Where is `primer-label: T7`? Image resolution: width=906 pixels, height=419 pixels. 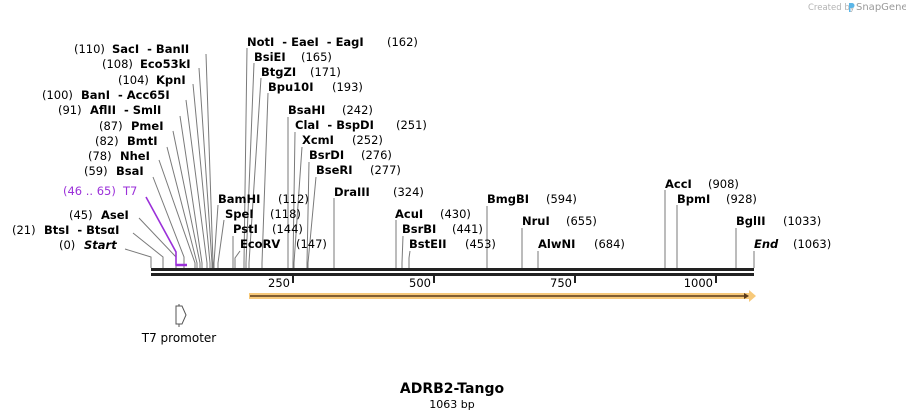 primer-label: T7 is located at coordinates (129, 191).